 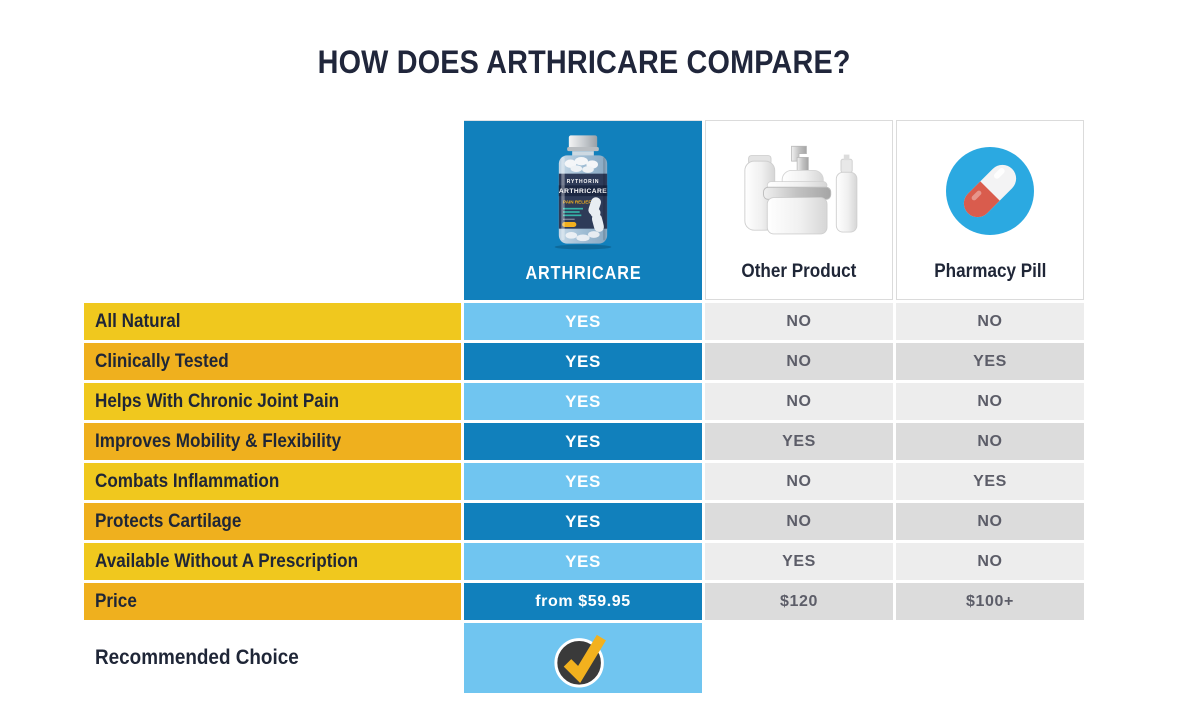 I want to click on arthricare-price-cell: from $59.95, so click(x=583, y=601).